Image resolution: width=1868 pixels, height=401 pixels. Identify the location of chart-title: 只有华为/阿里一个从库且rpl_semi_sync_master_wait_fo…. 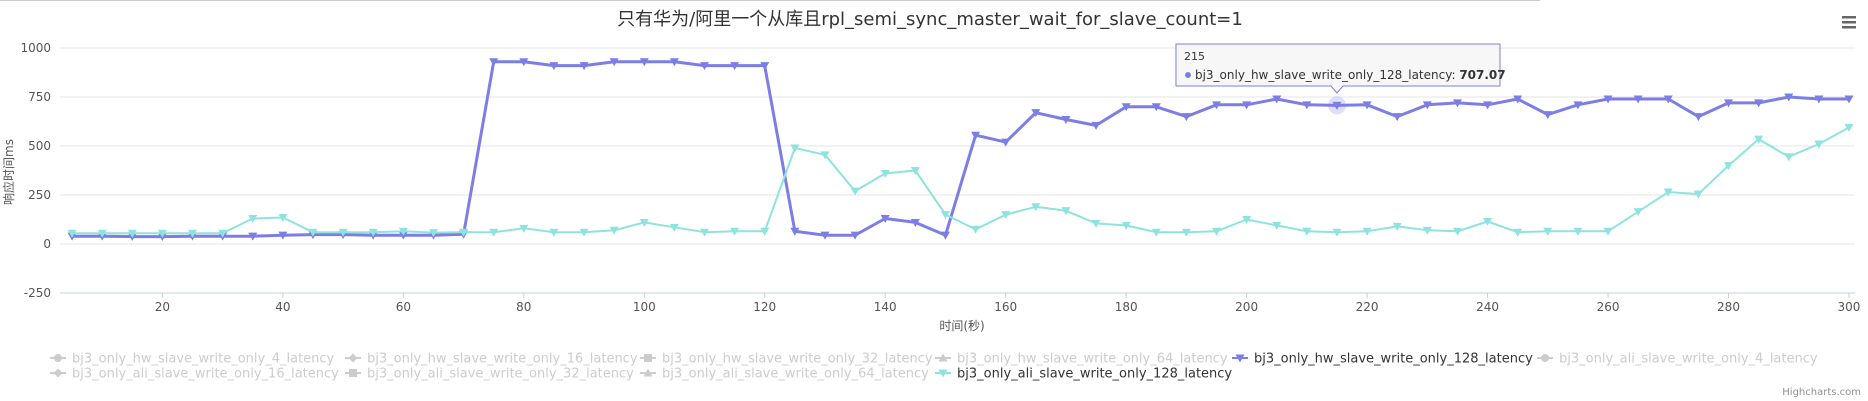
(930, 19).